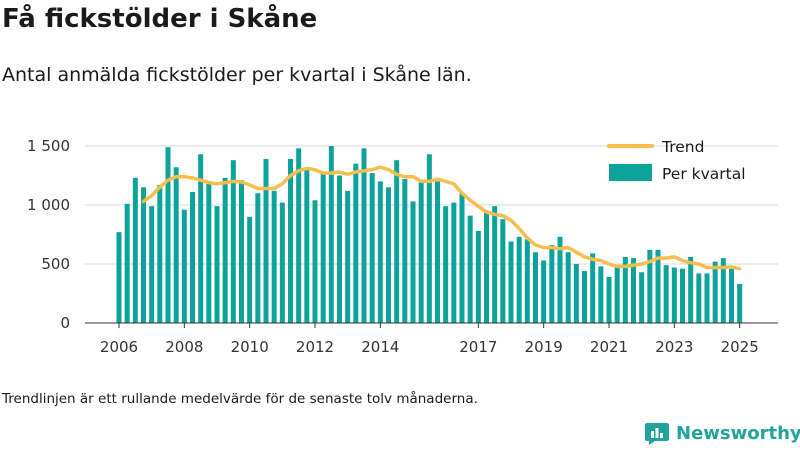 The width and height of the screenshot is (800, 450). What do you see at coordinates (674, 347) in the screenshot?
I see `x-tick-label: 2023` at bounding box center [674, 347].